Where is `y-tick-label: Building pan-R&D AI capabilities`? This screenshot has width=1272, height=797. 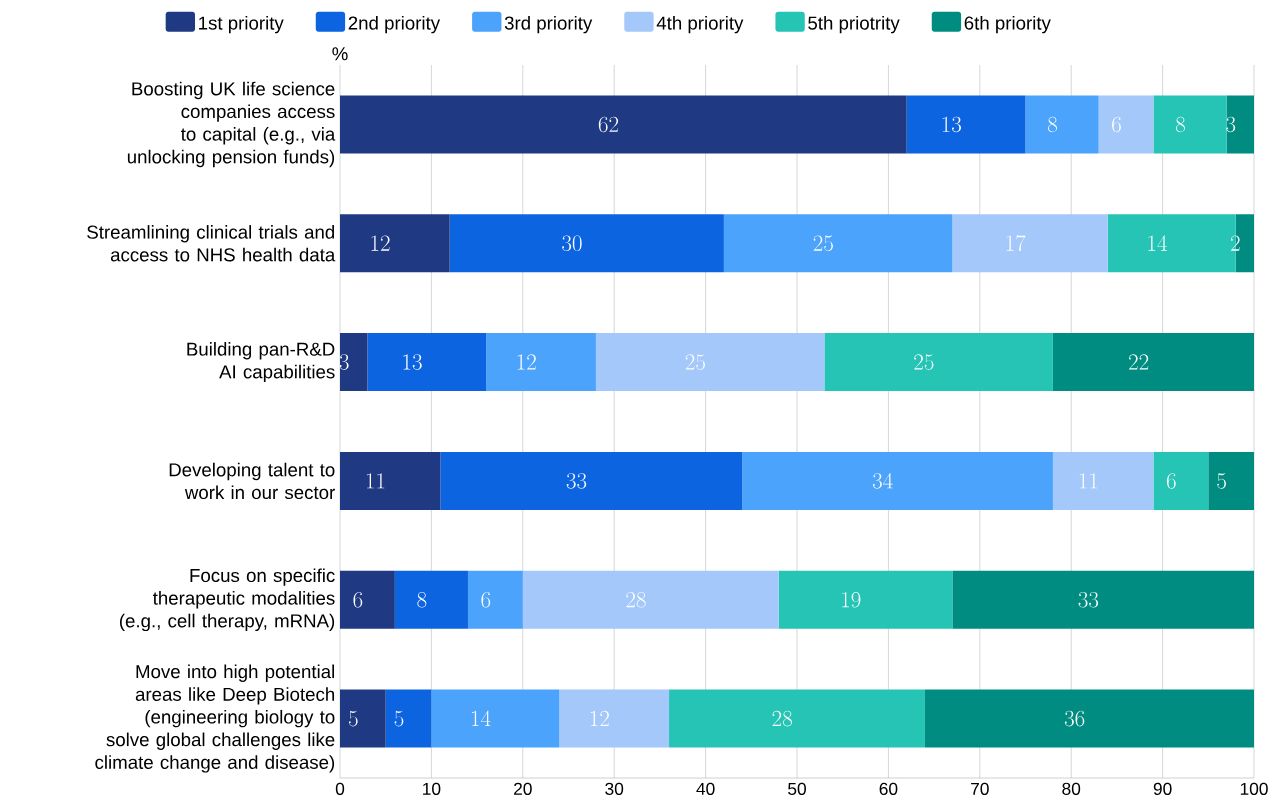 y-tick-label: Building pan-R&D AI capabilities is located at coordinates (261, 362).